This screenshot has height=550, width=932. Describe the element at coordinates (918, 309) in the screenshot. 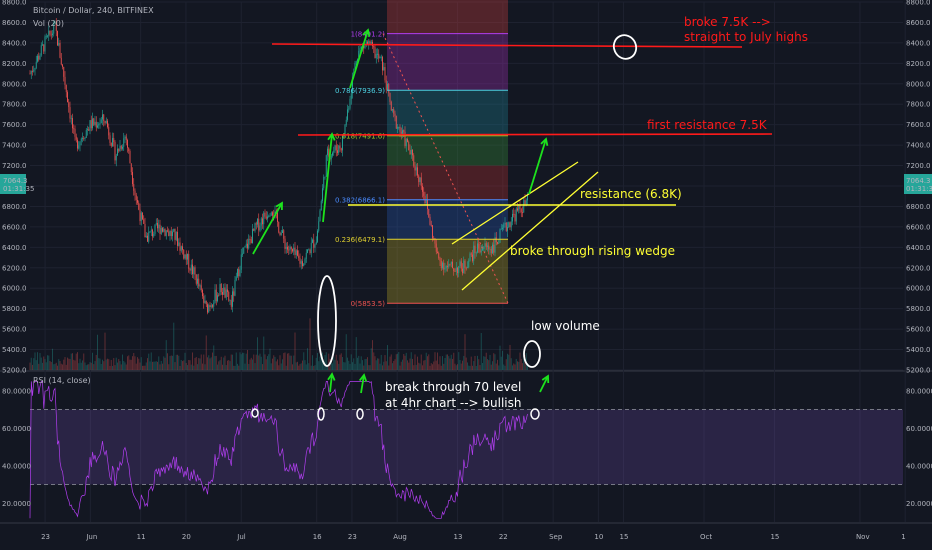

I see `price-tick-label-right: 5800.0` at that location.